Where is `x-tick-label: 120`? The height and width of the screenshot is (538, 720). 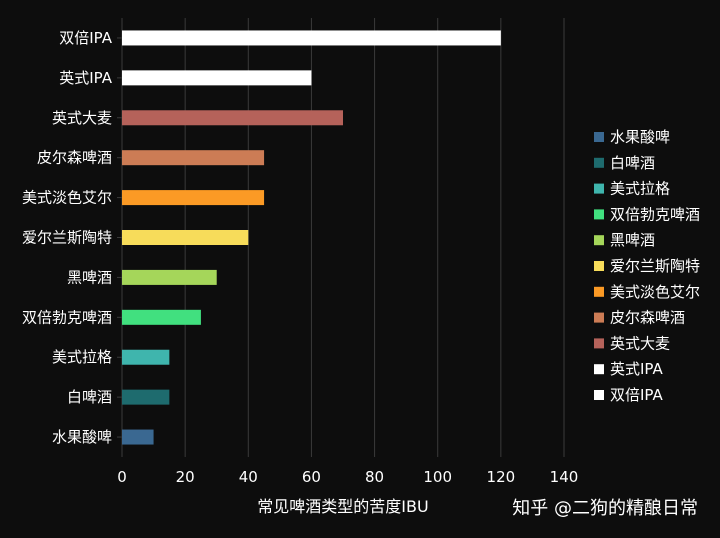 x-tick-label: 120 is located at coordinates (501, 477).